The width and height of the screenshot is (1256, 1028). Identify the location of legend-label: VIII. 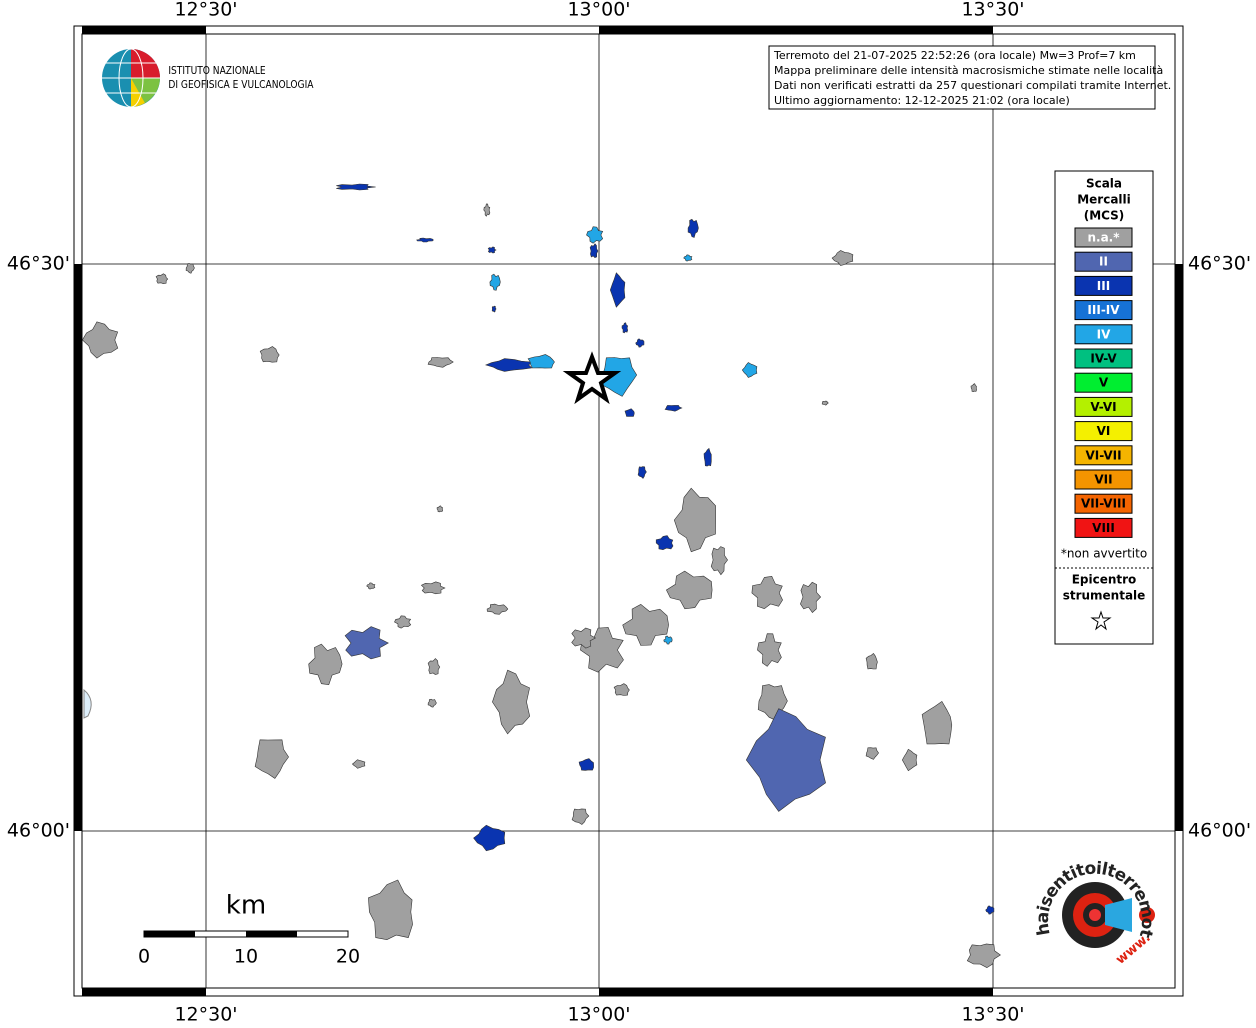
(1103, 528).